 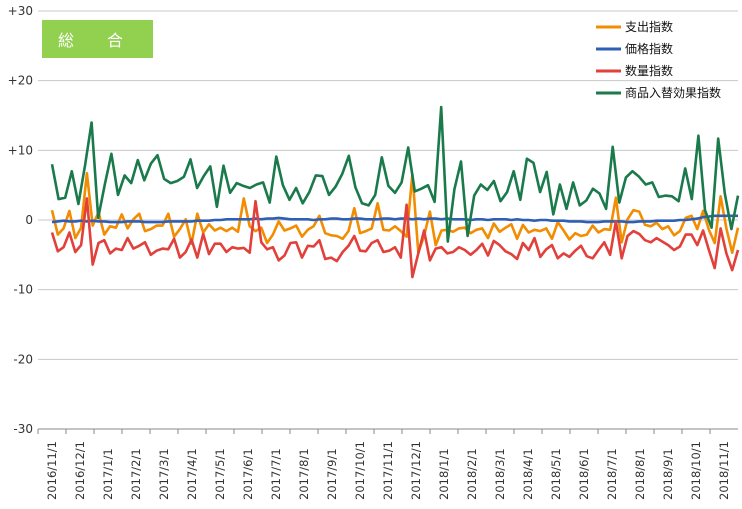 What do you see at coordinates (416, 470) in the screenshot?
I see `x-tick-label: 2017/12/1` at bounding box center [416, 470].